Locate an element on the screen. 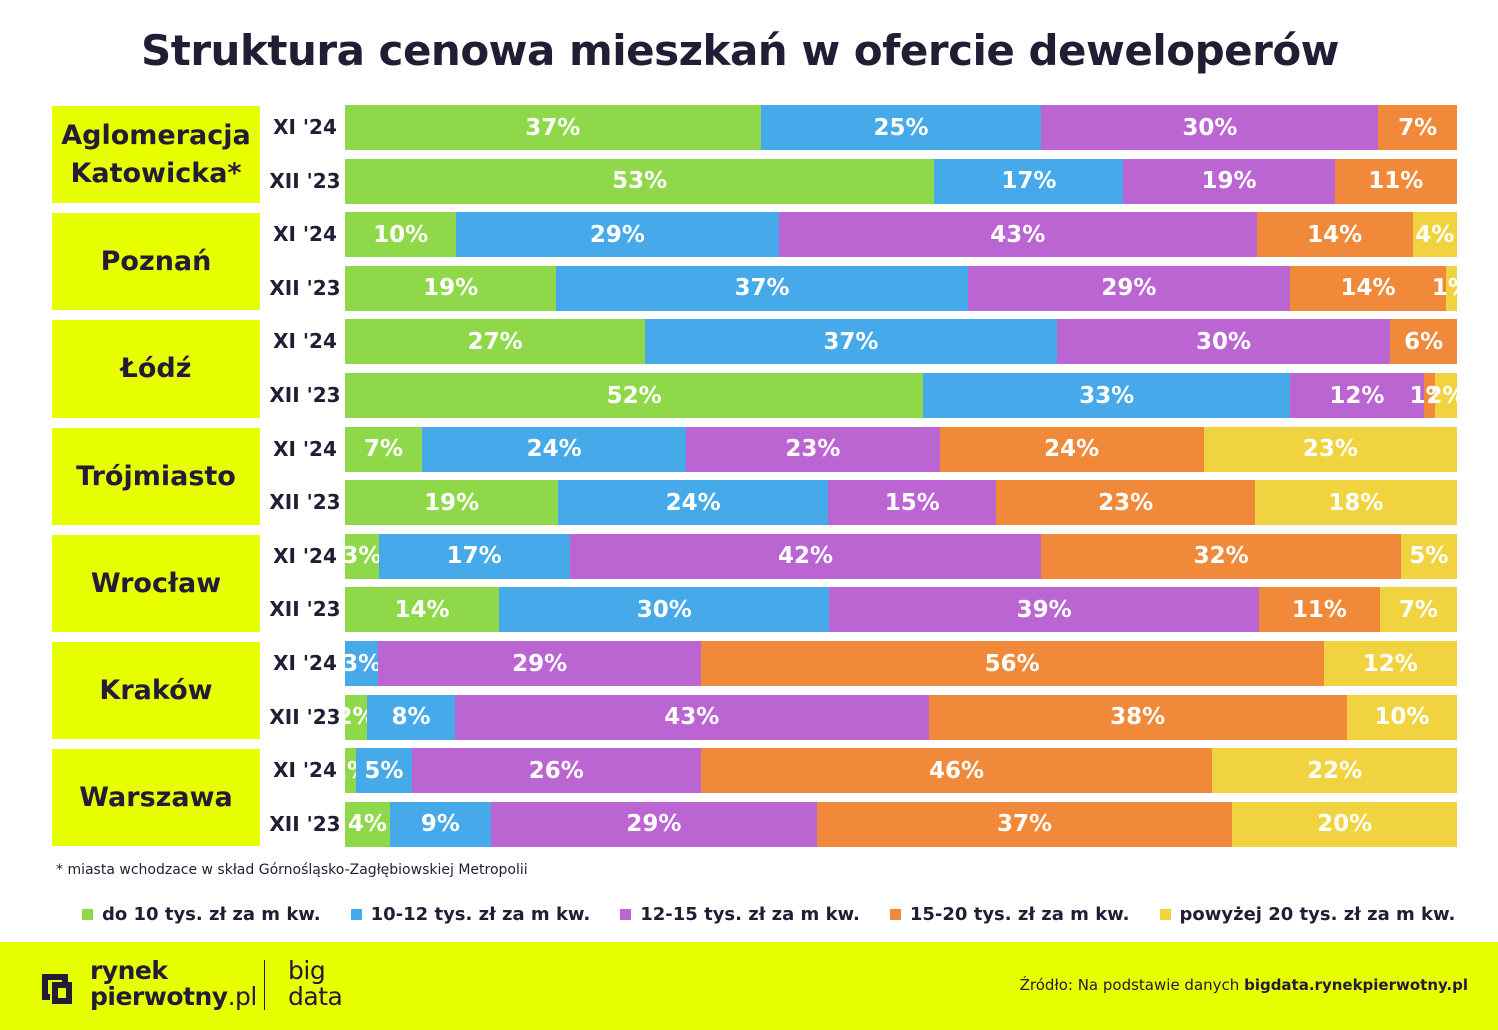 The height and width of the screenshot is (1030, 1498). legend-label: 15-20 tys. zł za m kw. is located at coordinates (1019, 914).